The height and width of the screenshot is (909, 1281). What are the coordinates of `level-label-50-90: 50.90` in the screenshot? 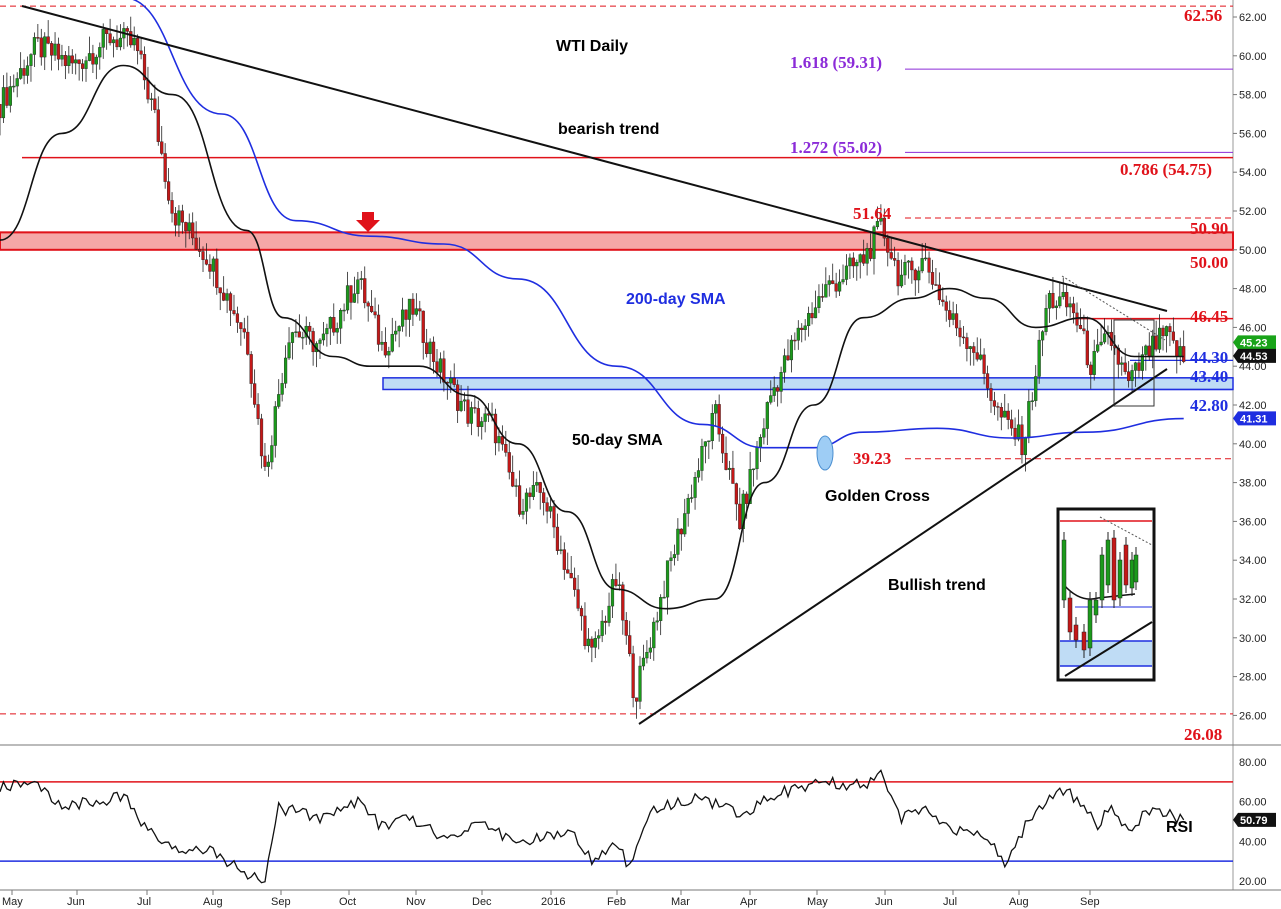 It's located at (1209, 228).